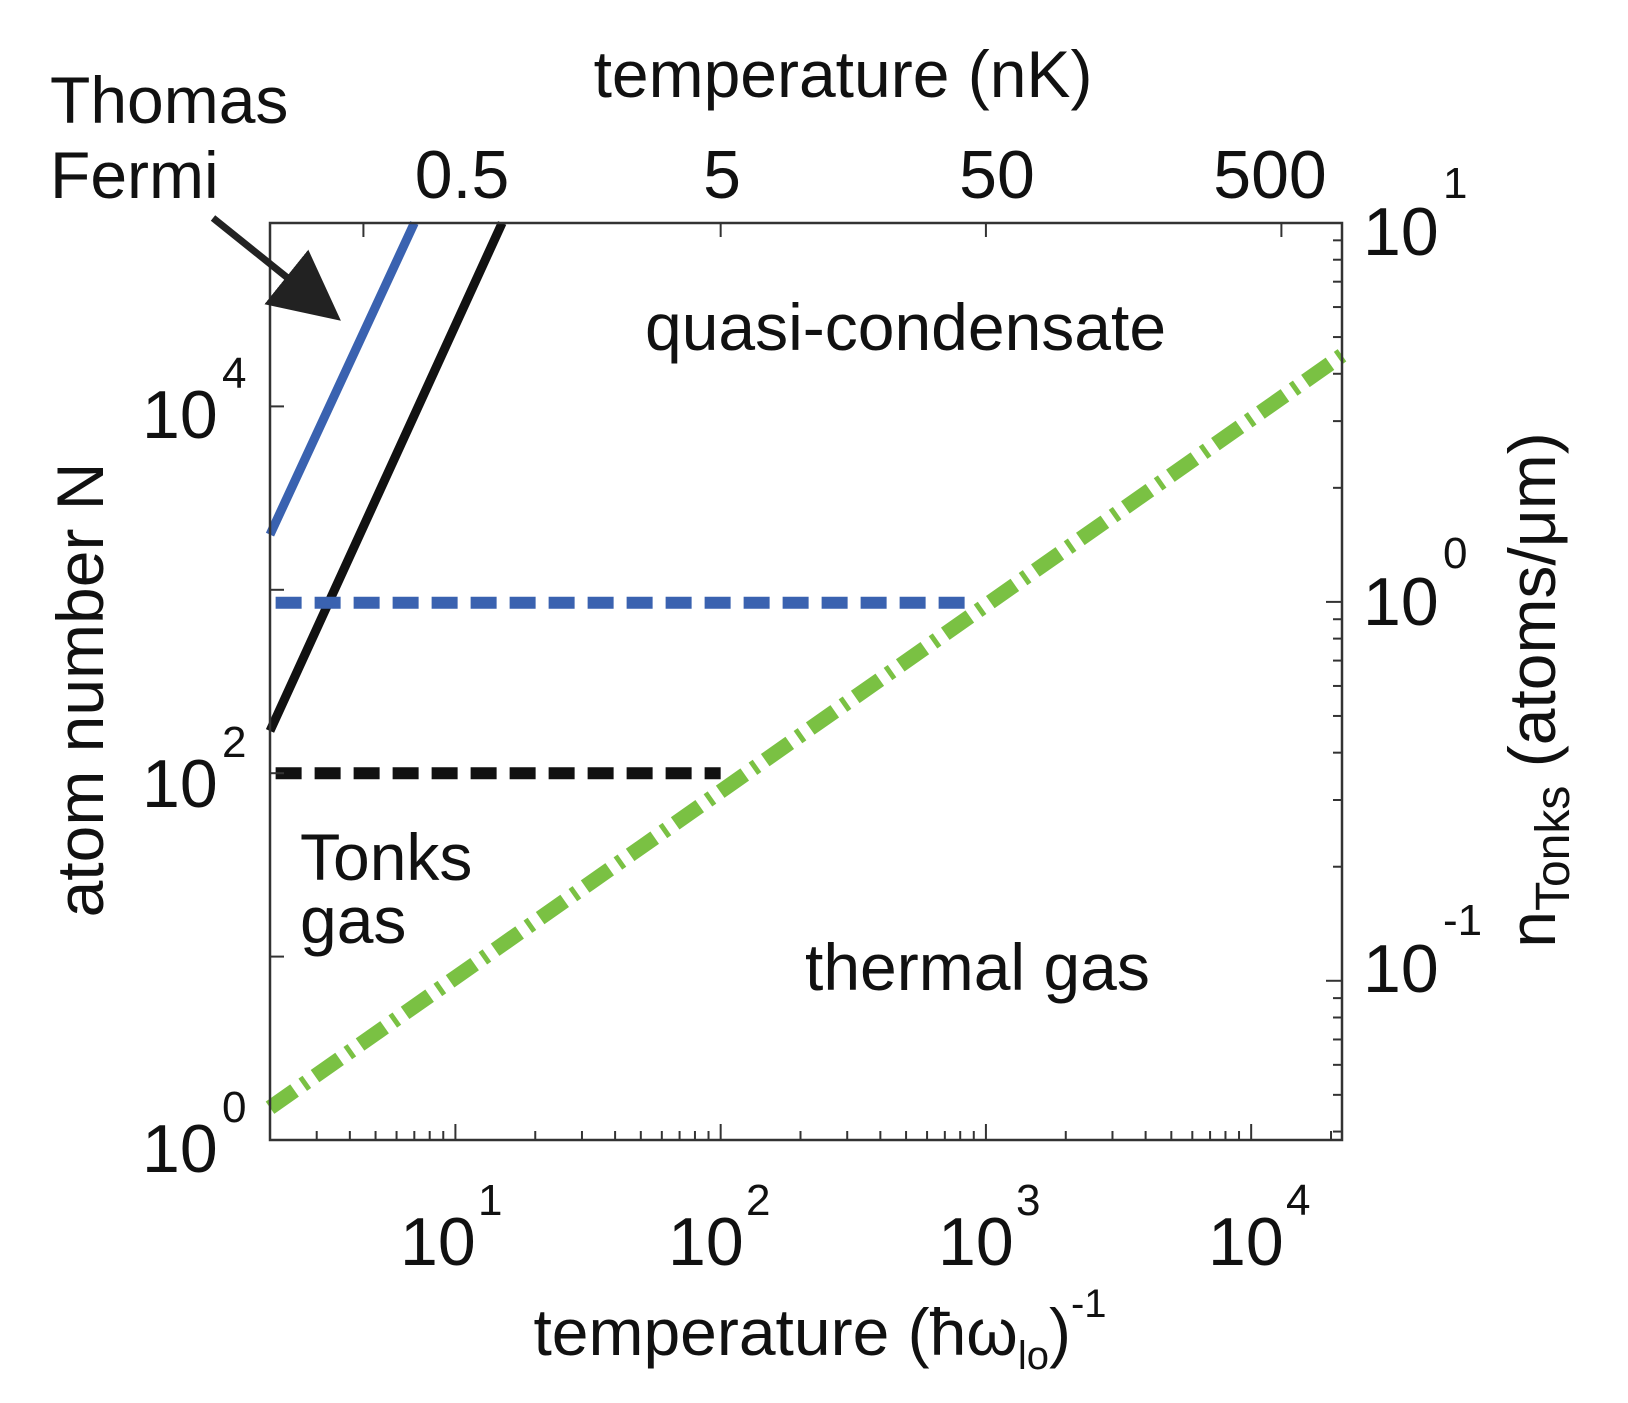  Describe the element at coordinates (234, 742) in the screenshot. I see `y-tick-exp: 2` at that location.